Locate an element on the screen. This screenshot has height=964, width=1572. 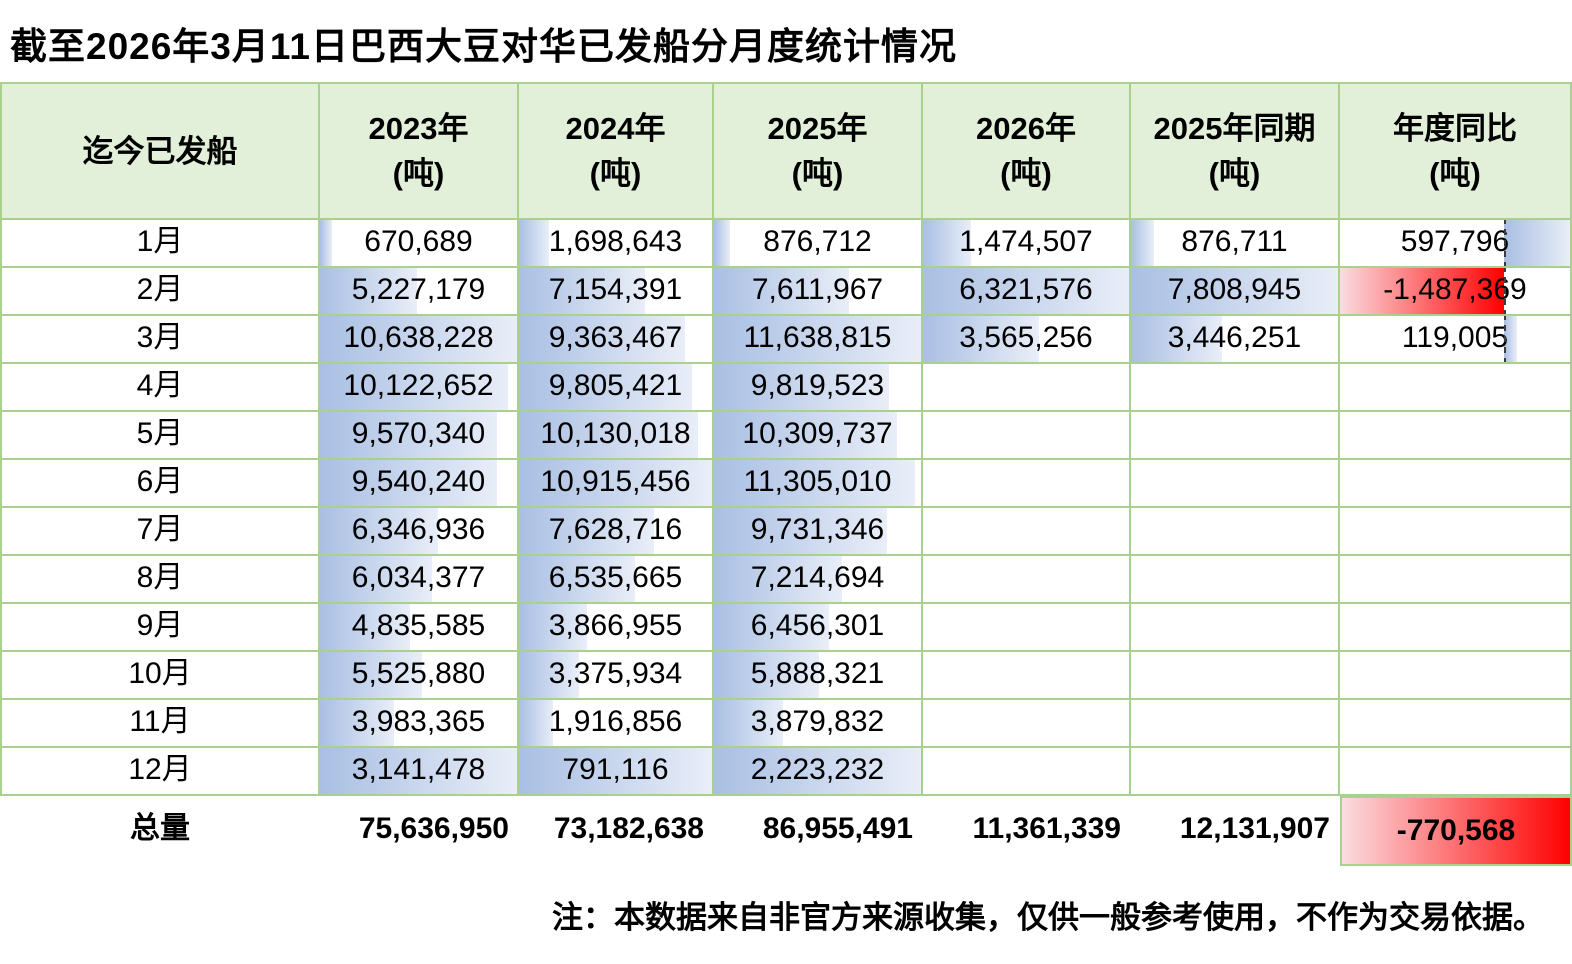
value-cell: 597,796 is located at coordinates (1456, 244).